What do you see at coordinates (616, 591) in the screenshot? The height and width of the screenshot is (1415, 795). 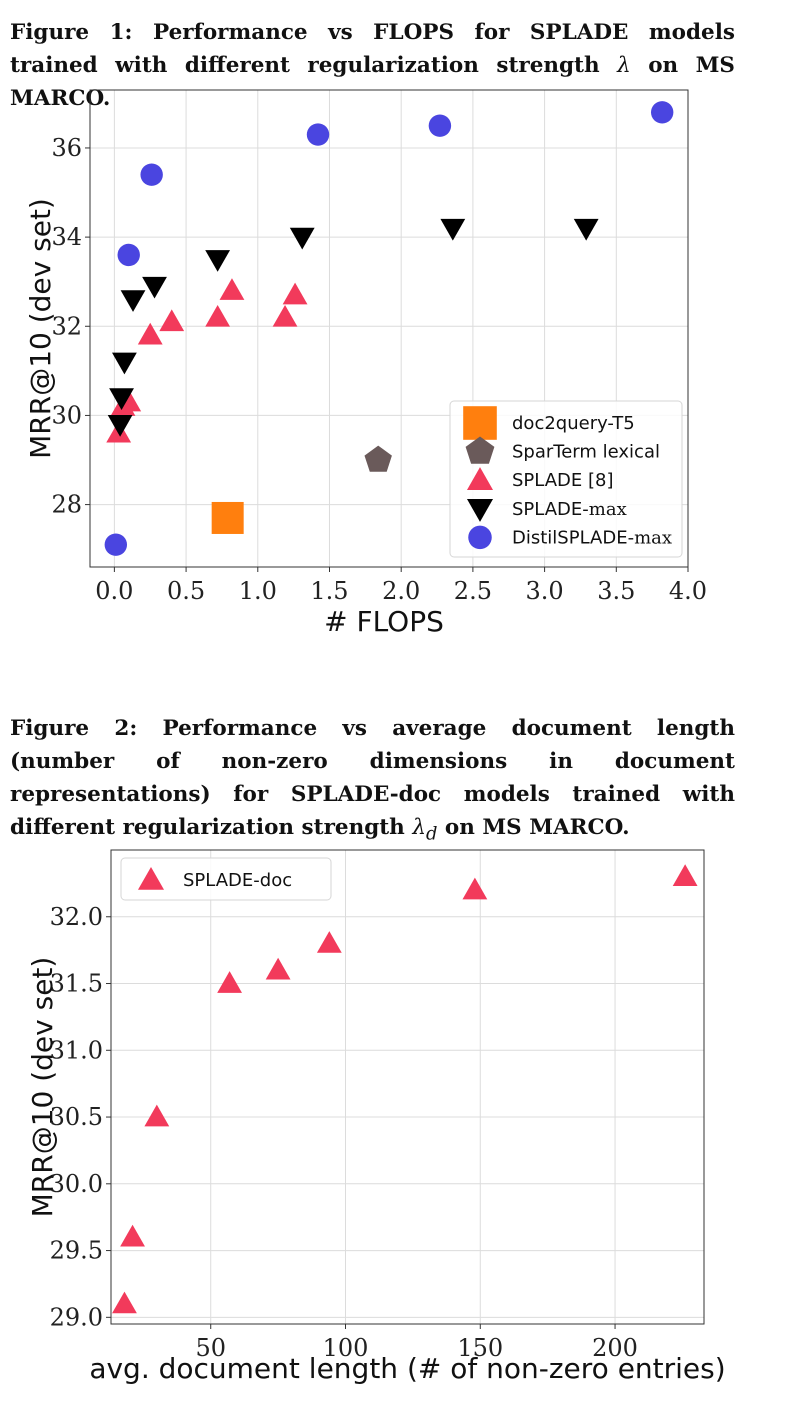 I see `x-tick-label: 3.5` at bounding box center [616, 591].